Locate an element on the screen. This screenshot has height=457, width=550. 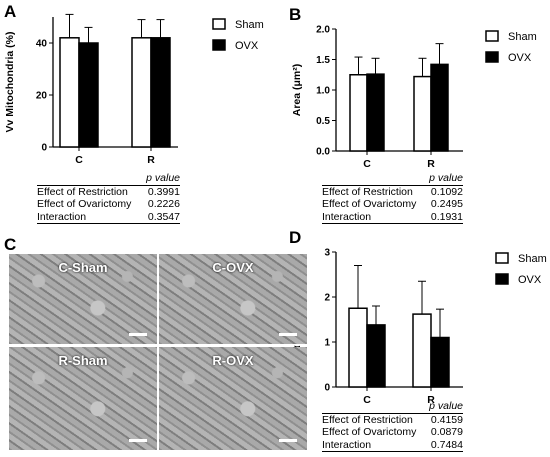
y-tick-label: 1.0 is located at coordinates (323, 91).